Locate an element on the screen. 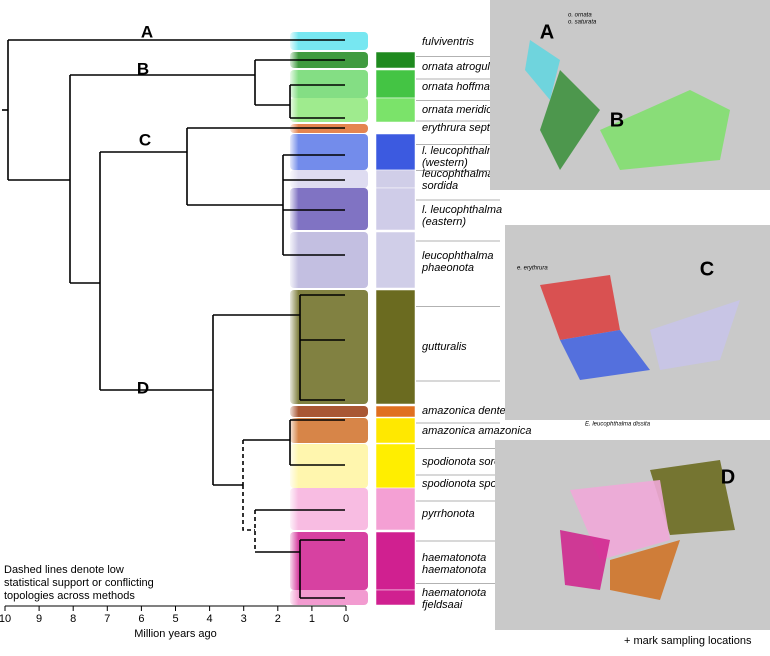  taxon-label: amazonica dentei is located at coordinates (465, 411).